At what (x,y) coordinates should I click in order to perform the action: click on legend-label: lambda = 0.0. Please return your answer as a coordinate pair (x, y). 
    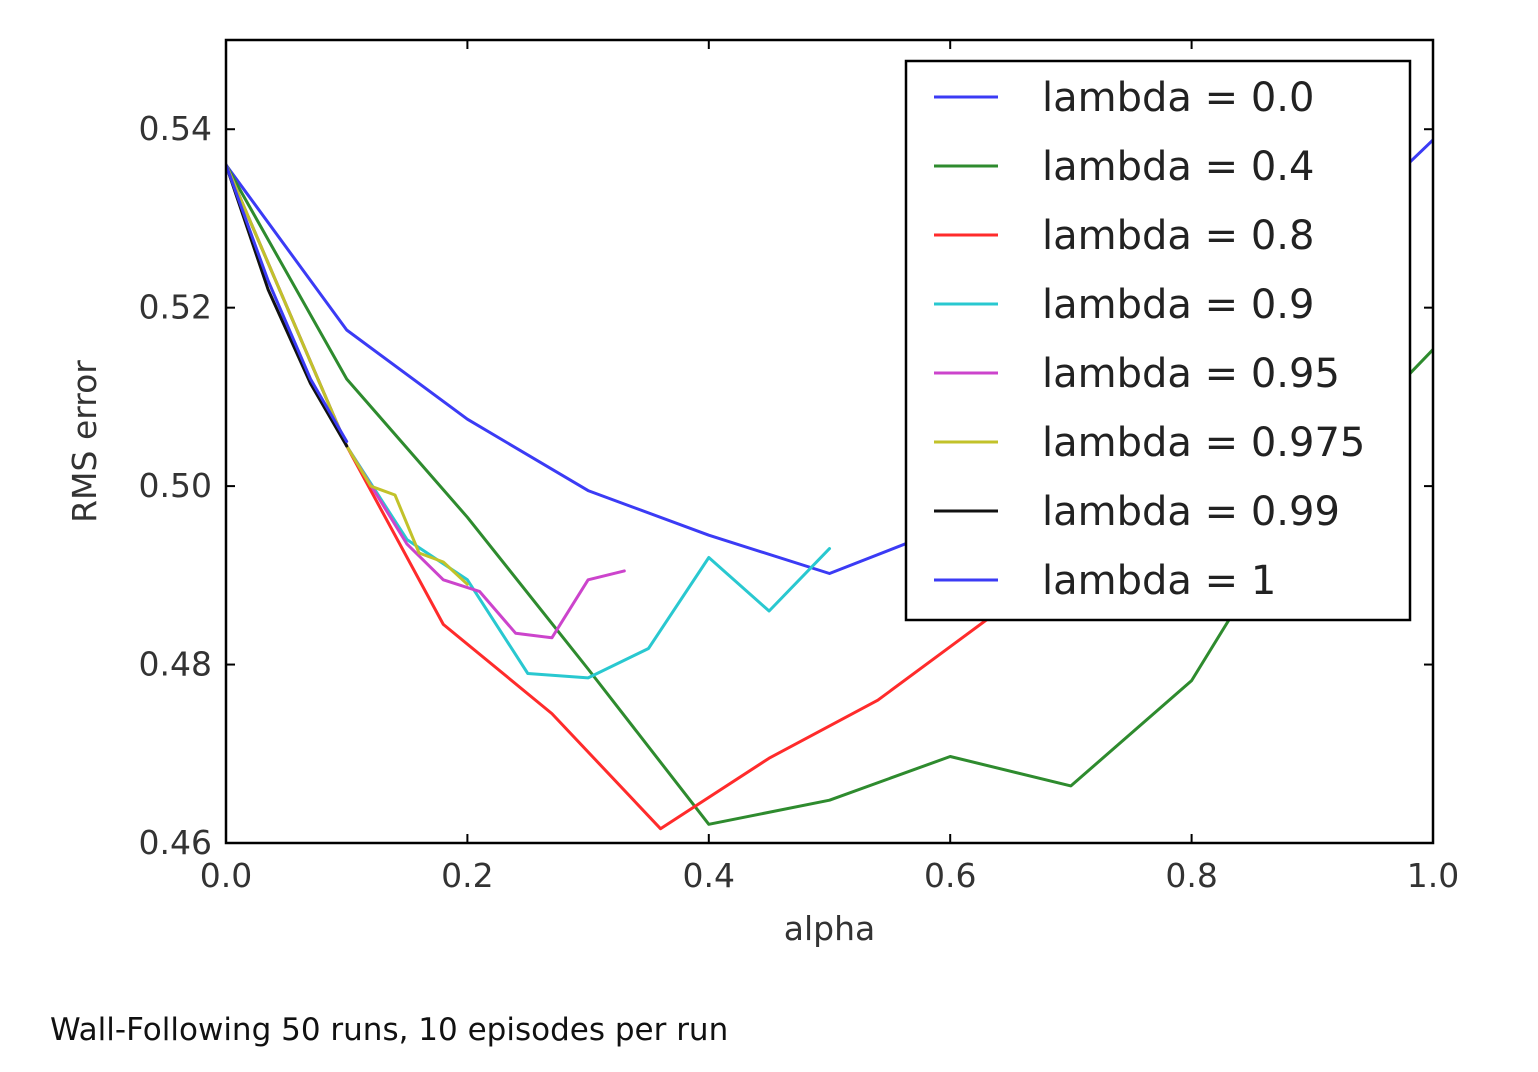
    Looking at the image, I should click on (1178, 98).